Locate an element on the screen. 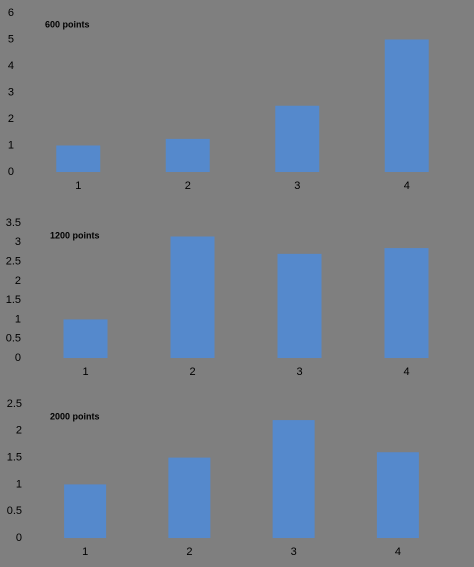 Image resolution: width=474 pixels, height=567 pixels. chart-title: 2000 points is located at coordinates (75, 416).